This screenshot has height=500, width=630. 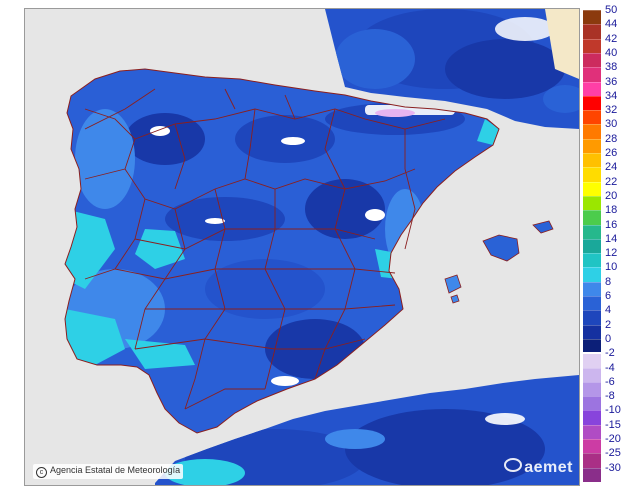 What do you see at coordinates (611, 167) in the screenshot?
I see `legend-label: 24` at bounding box center [611, 167].